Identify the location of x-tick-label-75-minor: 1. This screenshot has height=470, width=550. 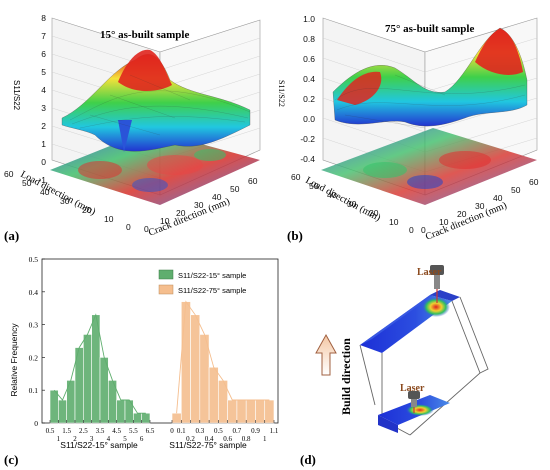
(265, 439).